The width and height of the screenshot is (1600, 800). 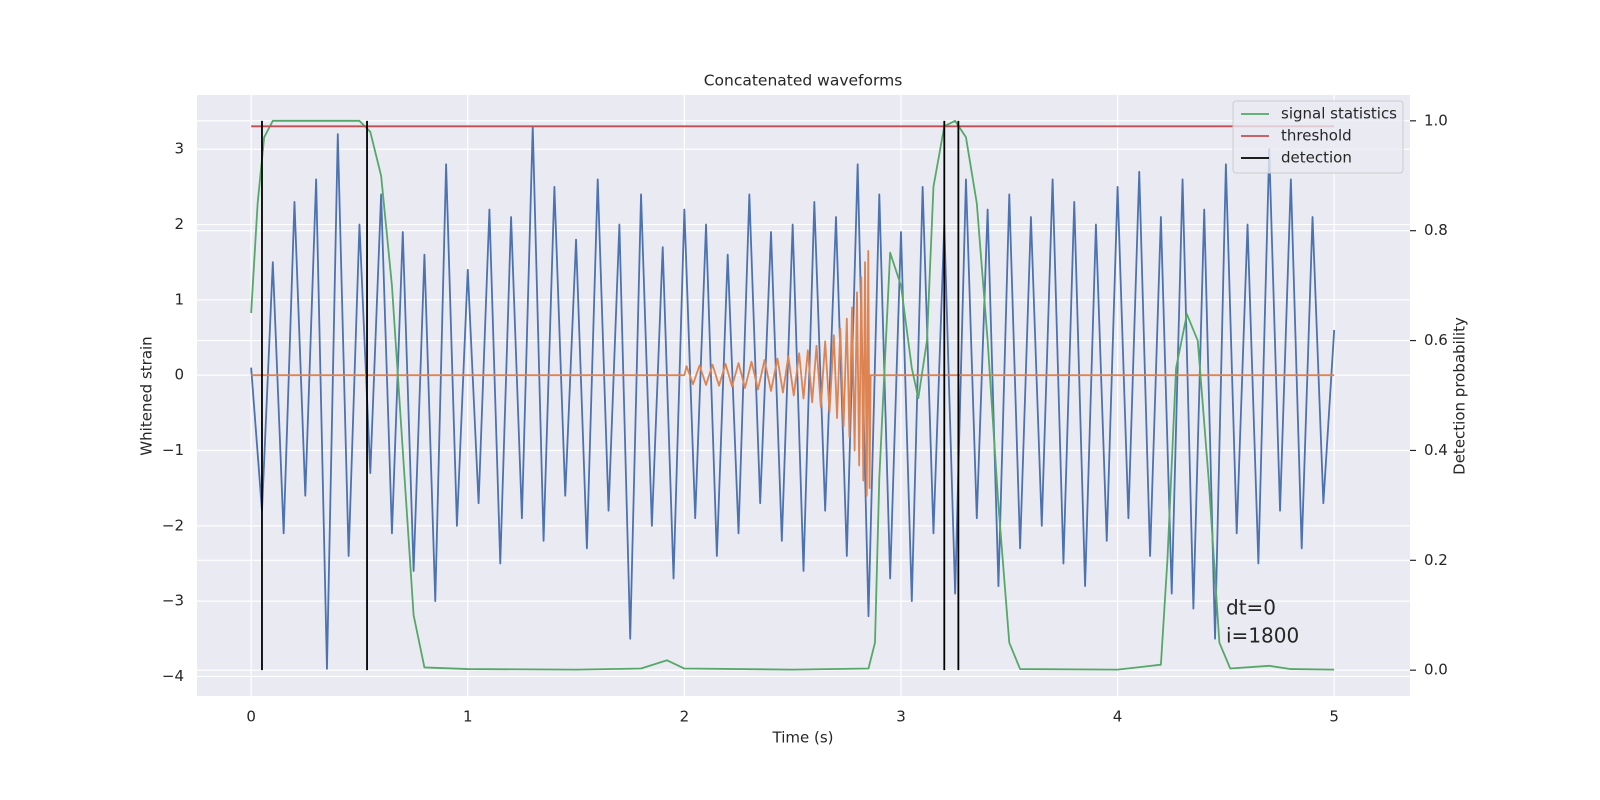 I want to click on y-axis-label: Whitened strain, so click(x=147, y=395).